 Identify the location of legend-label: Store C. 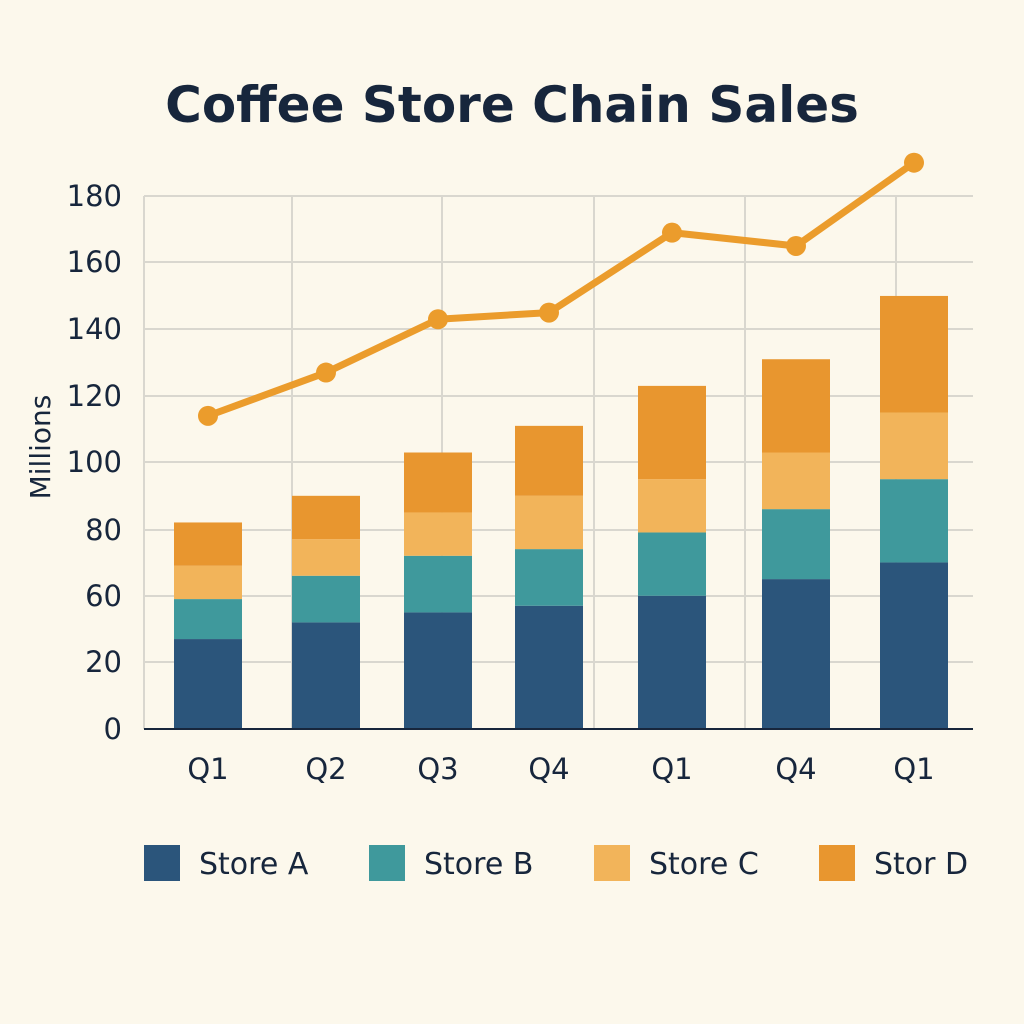
(704, 864).